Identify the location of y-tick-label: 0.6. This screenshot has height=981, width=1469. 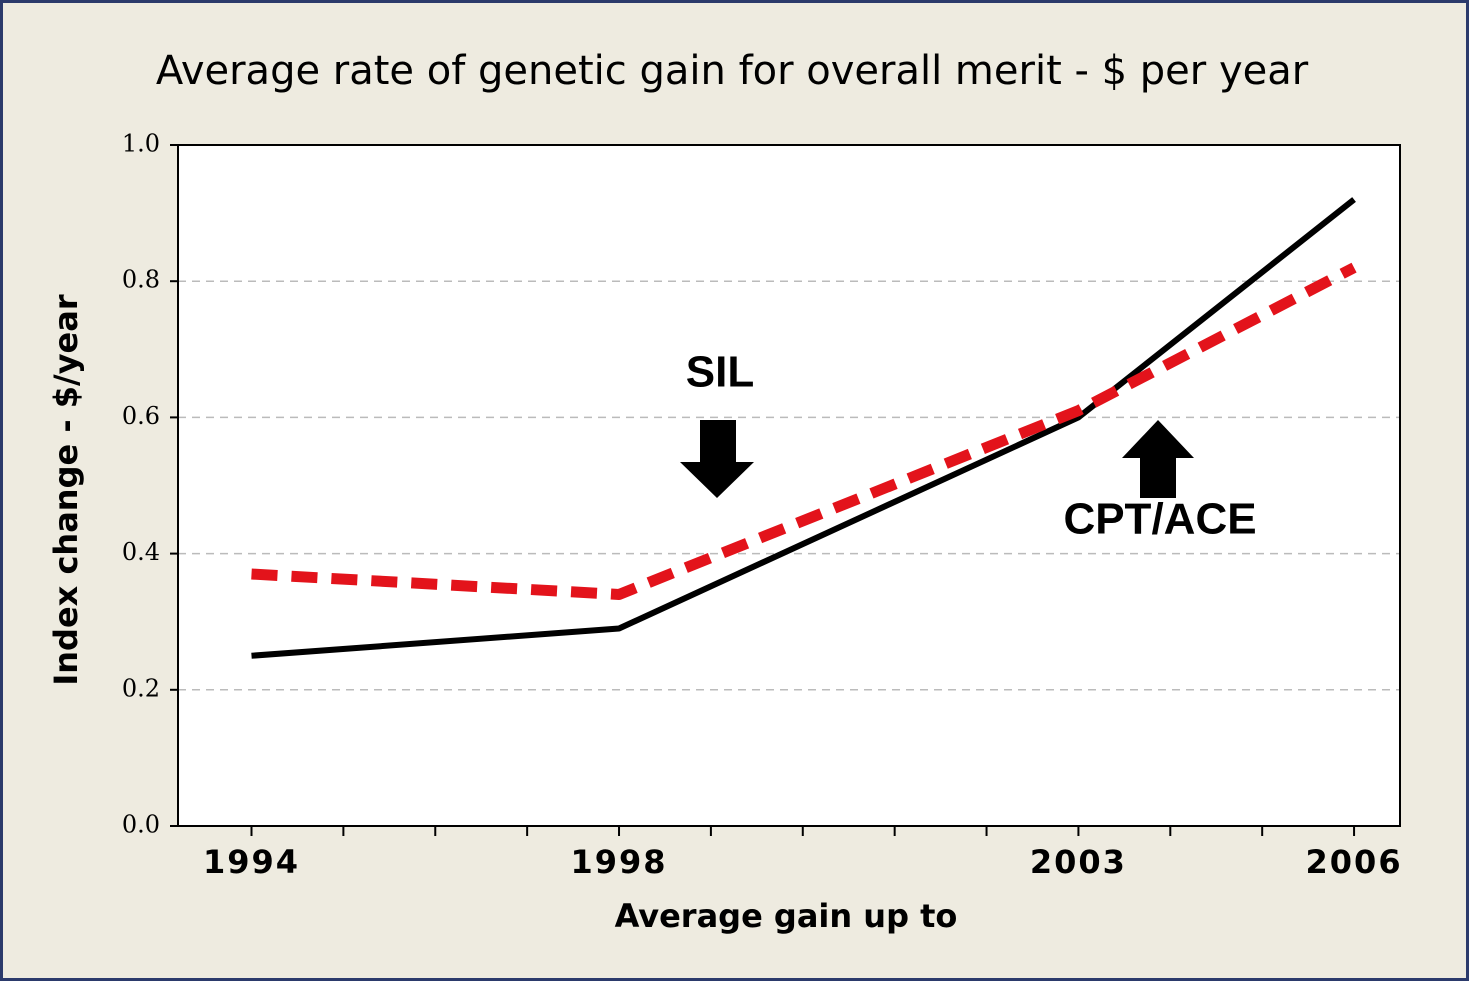
(141, 416).